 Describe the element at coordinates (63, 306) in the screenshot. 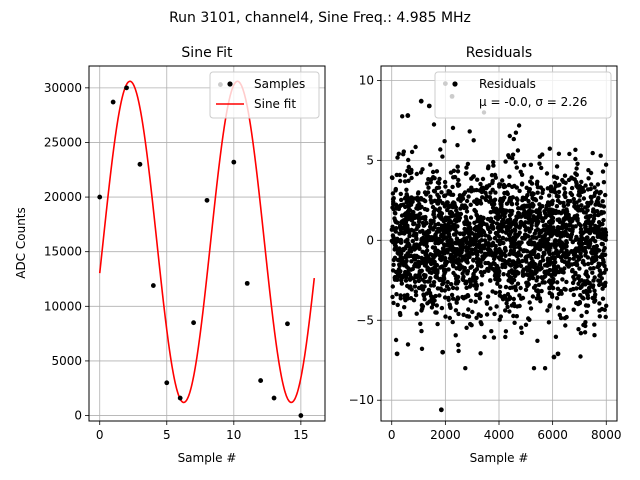

I see `sine-fit-ytick-label: 10000` at that location.